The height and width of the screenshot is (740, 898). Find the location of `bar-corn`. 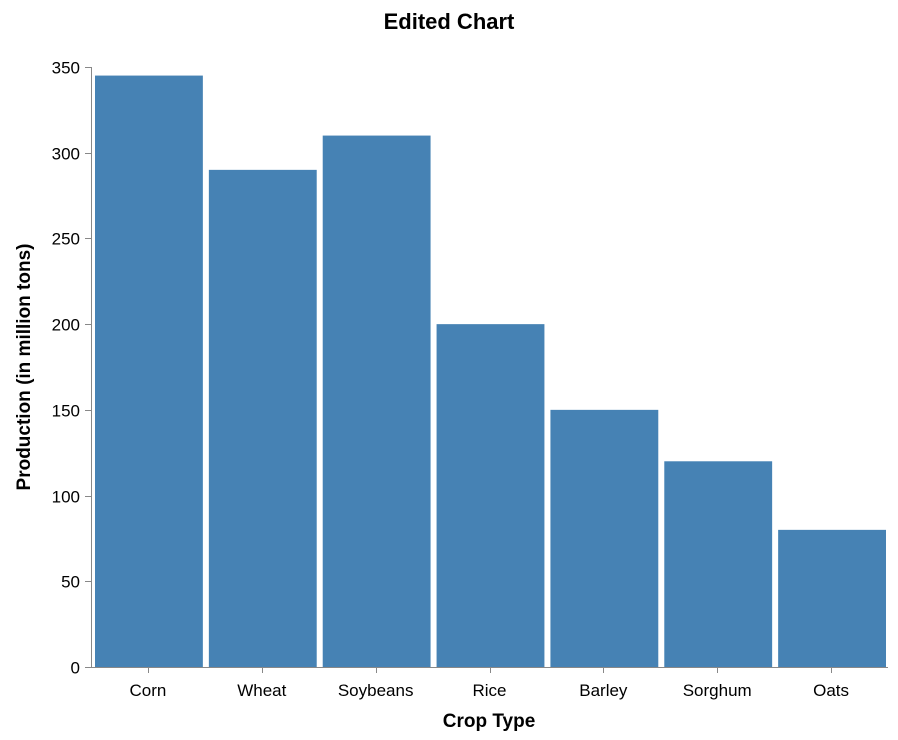

bar-corn is located at coordinates (149, 371).